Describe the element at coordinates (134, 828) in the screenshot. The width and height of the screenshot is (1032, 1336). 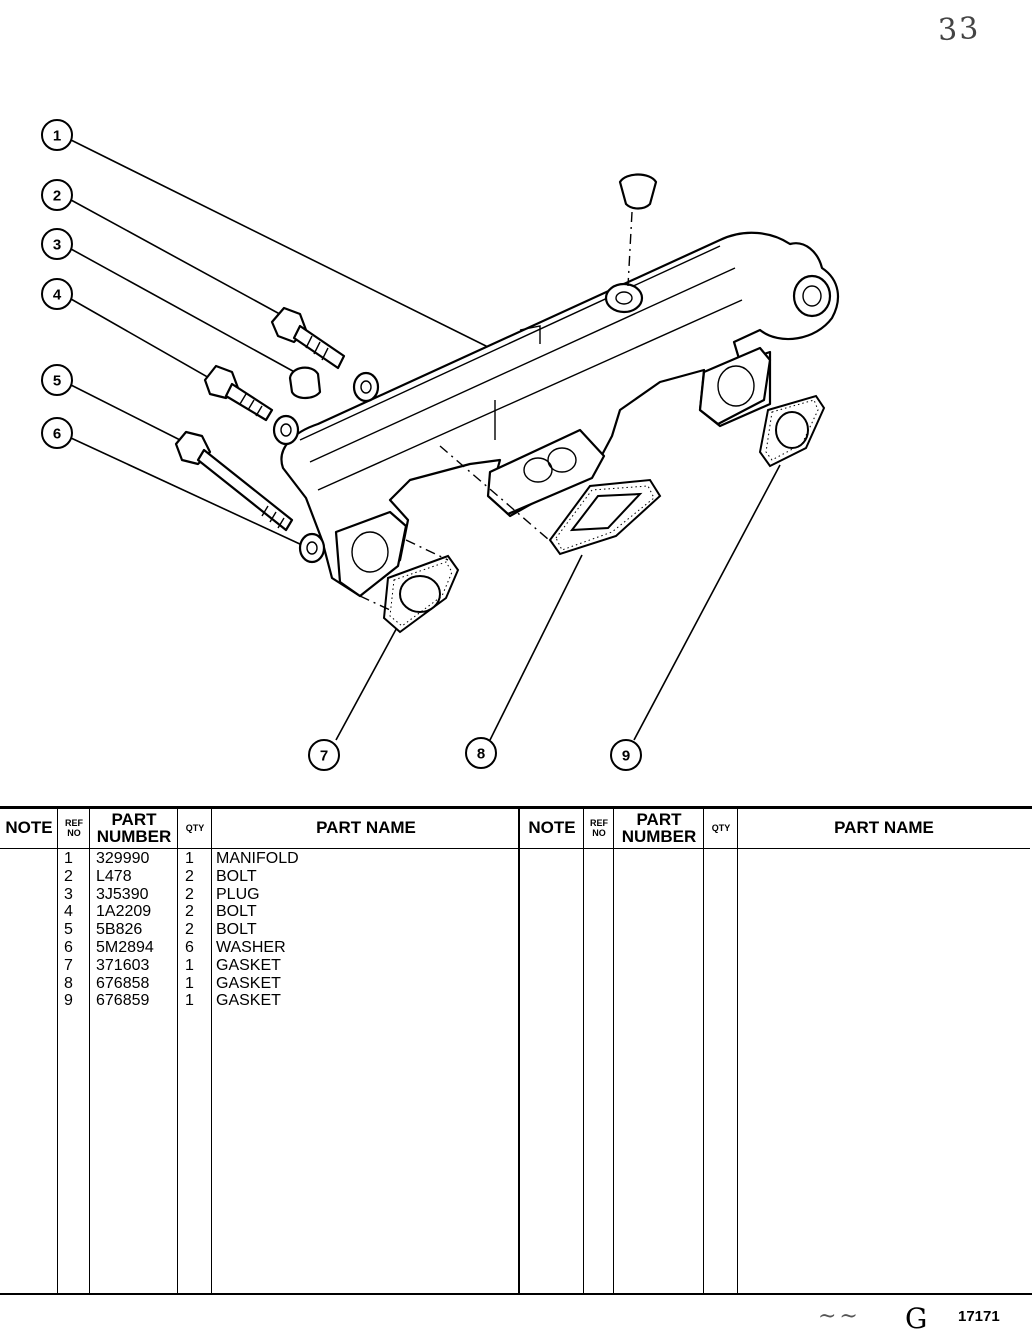
I see `header-part-number: PART NUMBER` at that location.